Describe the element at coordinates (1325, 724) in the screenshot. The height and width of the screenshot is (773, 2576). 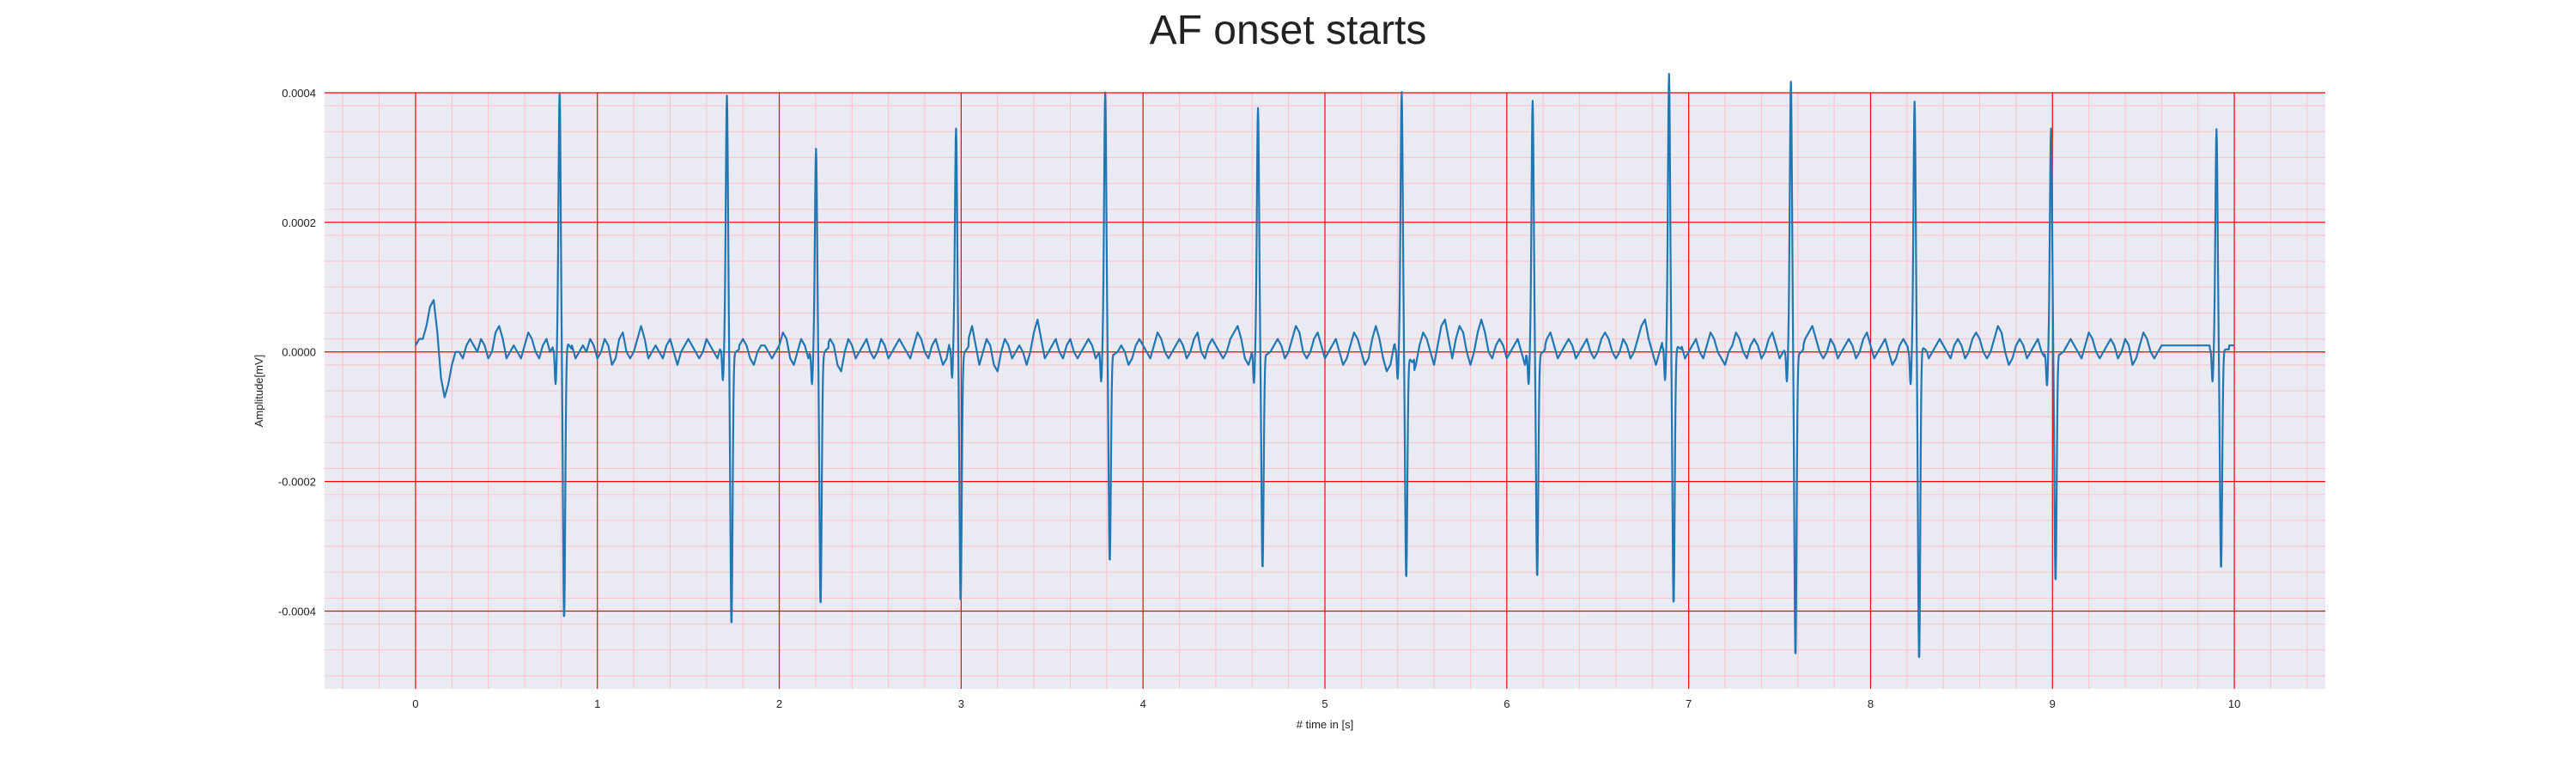
I see `x-axis-label: # time in [s]` at that location.